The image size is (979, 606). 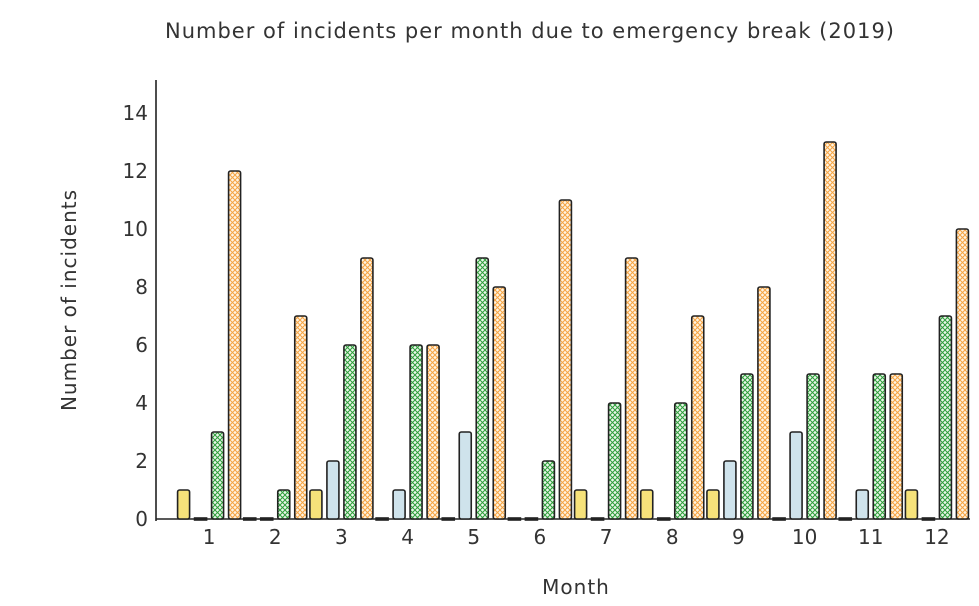 I want to click on y-tick-label: 0, so click(x=141, y=519).